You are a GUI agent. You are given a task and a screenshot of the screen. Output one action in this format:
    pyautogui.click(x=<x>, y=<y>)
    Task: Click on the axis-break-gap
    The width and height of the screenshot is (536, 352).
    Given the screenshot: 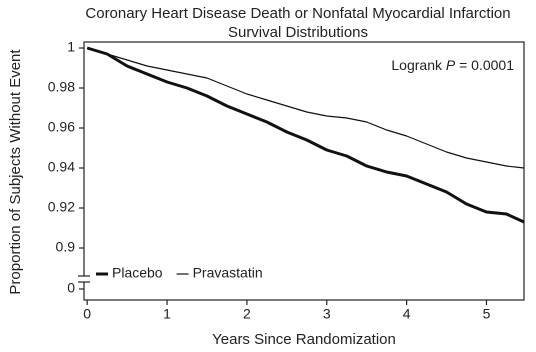 What is the action you would take?
    pyautogui.click(x=84, y=279)
    